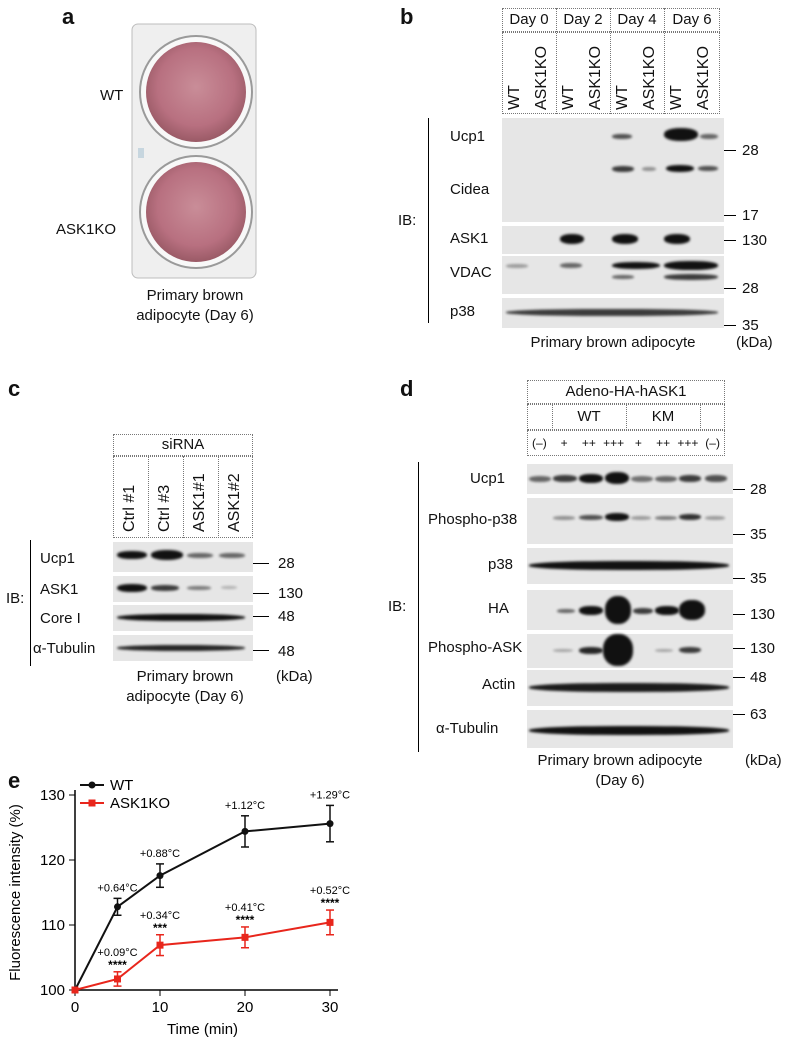 Image resolution: width=788 pixels, height=1045 pixels. Describe the element at coordinates (397, 606) in the screenshot. I see `ib-label: IB:` at that location.